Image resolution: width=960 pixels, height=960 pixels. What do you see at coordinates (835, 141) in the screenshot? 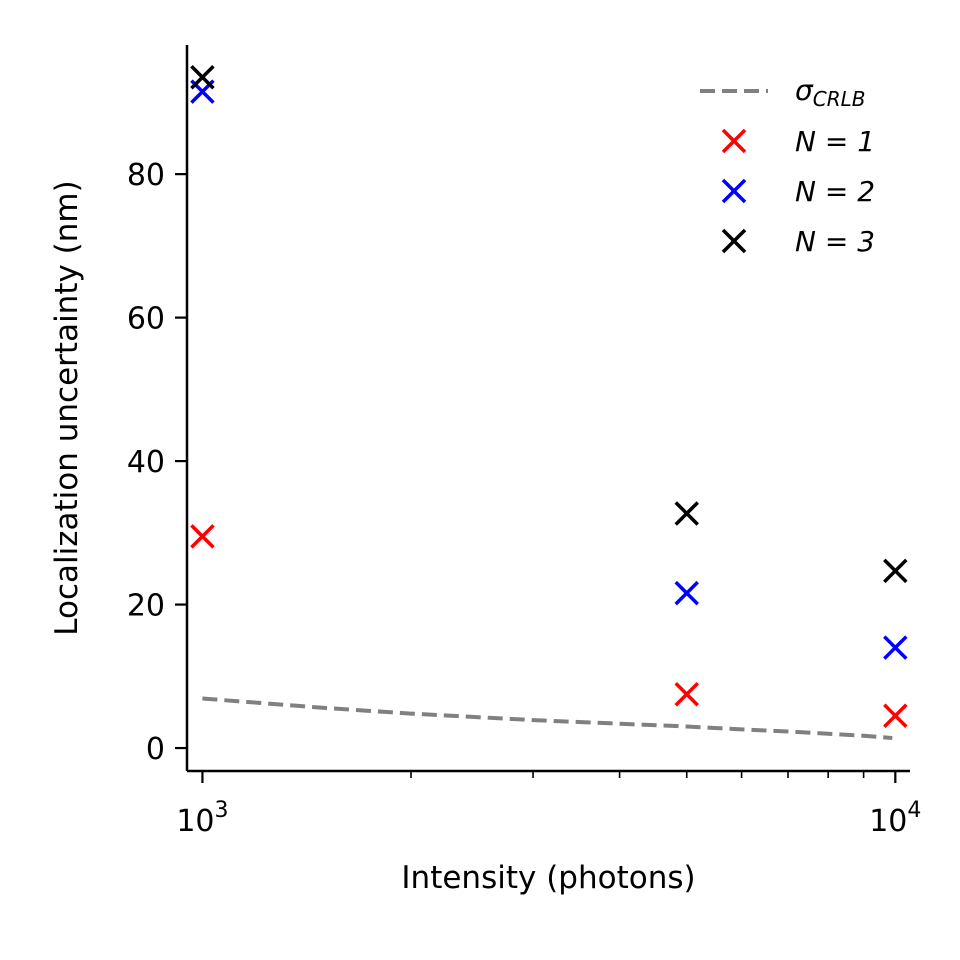
I see `legend-label-series-1: N = 1` at bounding box center [835, 141].